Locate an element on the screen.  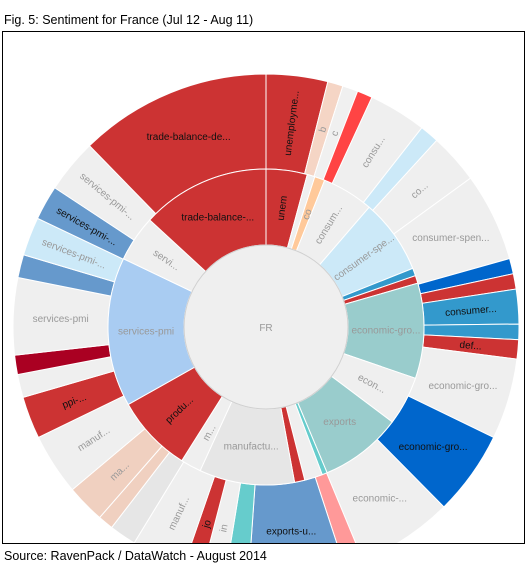
inner-segment-label: exports is located at coordinates (339, 422).